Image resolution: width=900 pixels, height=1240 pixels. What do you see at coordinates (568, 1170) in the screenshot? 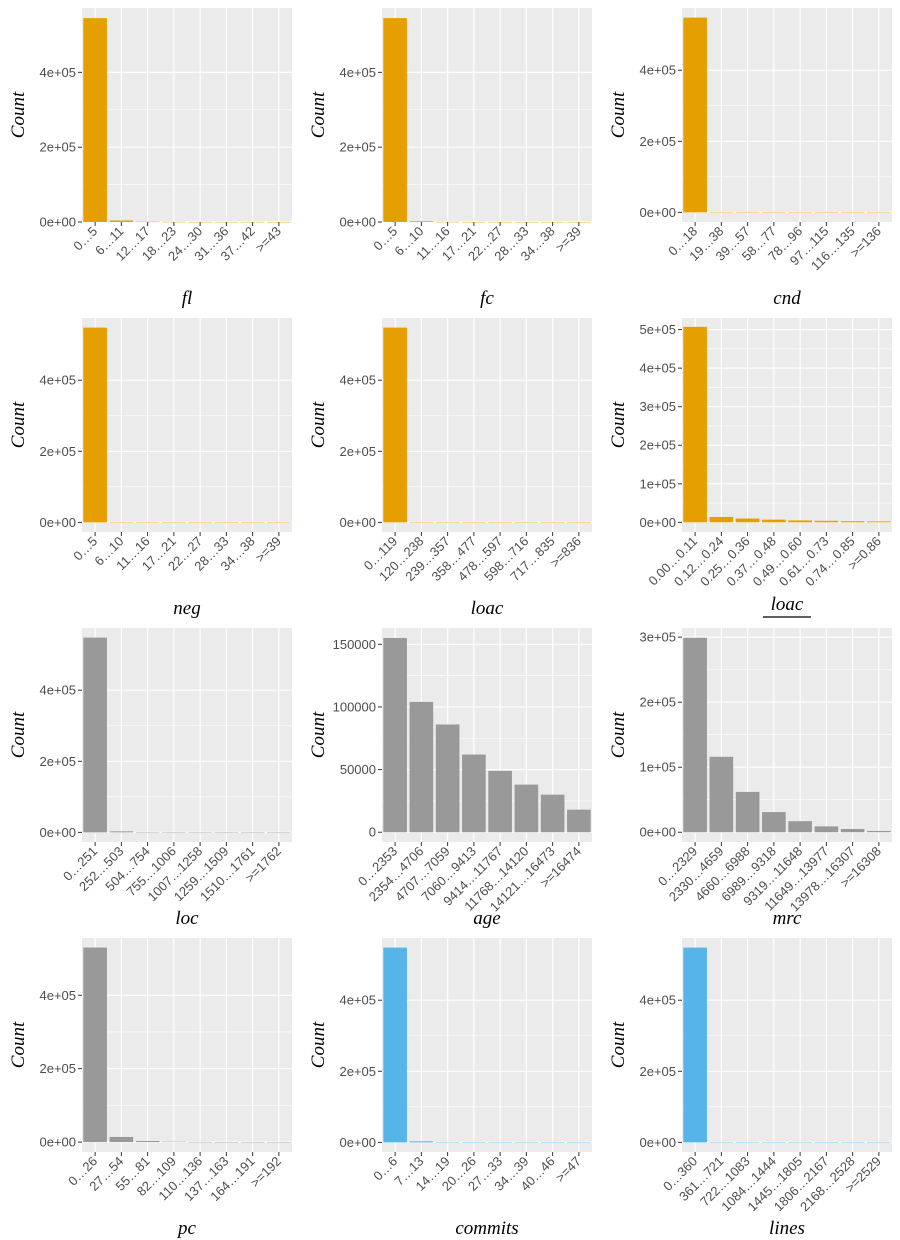
I see `x-tick-label: >=47` at bounding box center [568, 1170].